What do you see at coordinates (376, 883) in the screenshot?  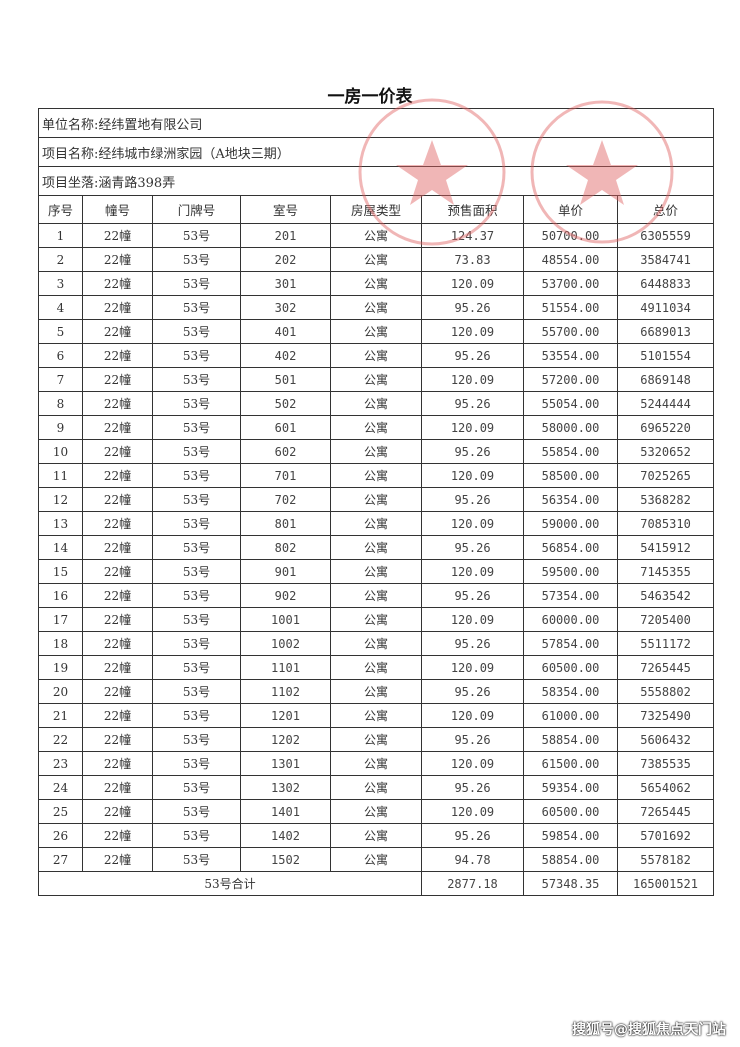 I see `total-row: 53号合计 2877.18 57348.35 165001521` at bounding box center [376, 883].